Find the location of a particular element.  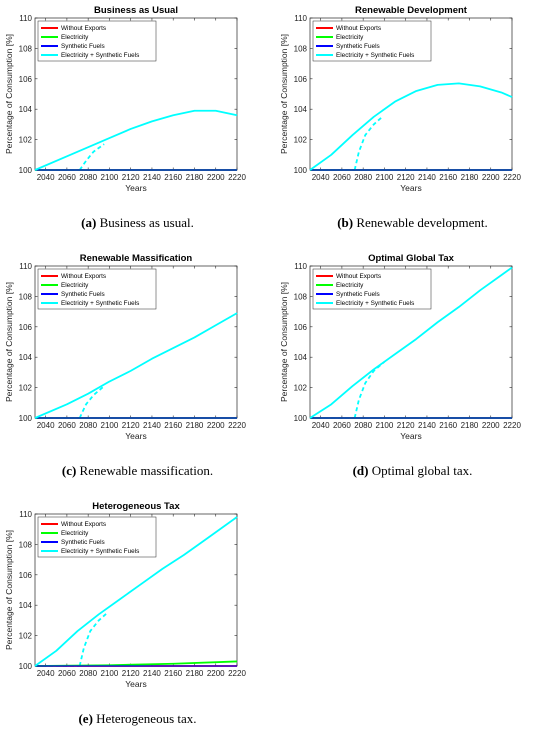

caption-e: (e) Heterogeneous tax. is located at coordinates (137, 718).